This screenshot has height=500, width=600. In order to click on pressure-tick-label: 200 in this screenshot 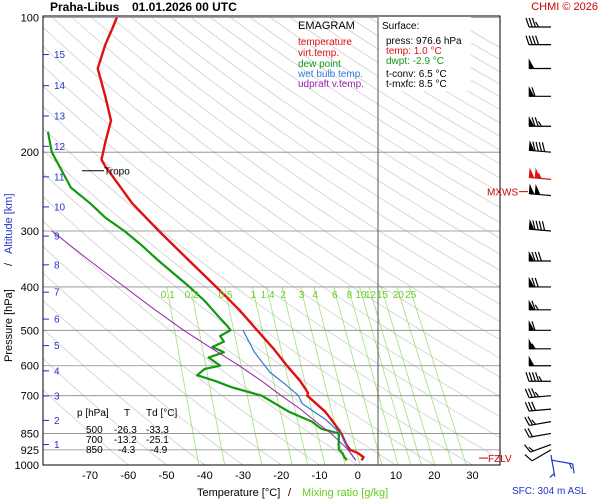, I will do `click(30, 153)`.